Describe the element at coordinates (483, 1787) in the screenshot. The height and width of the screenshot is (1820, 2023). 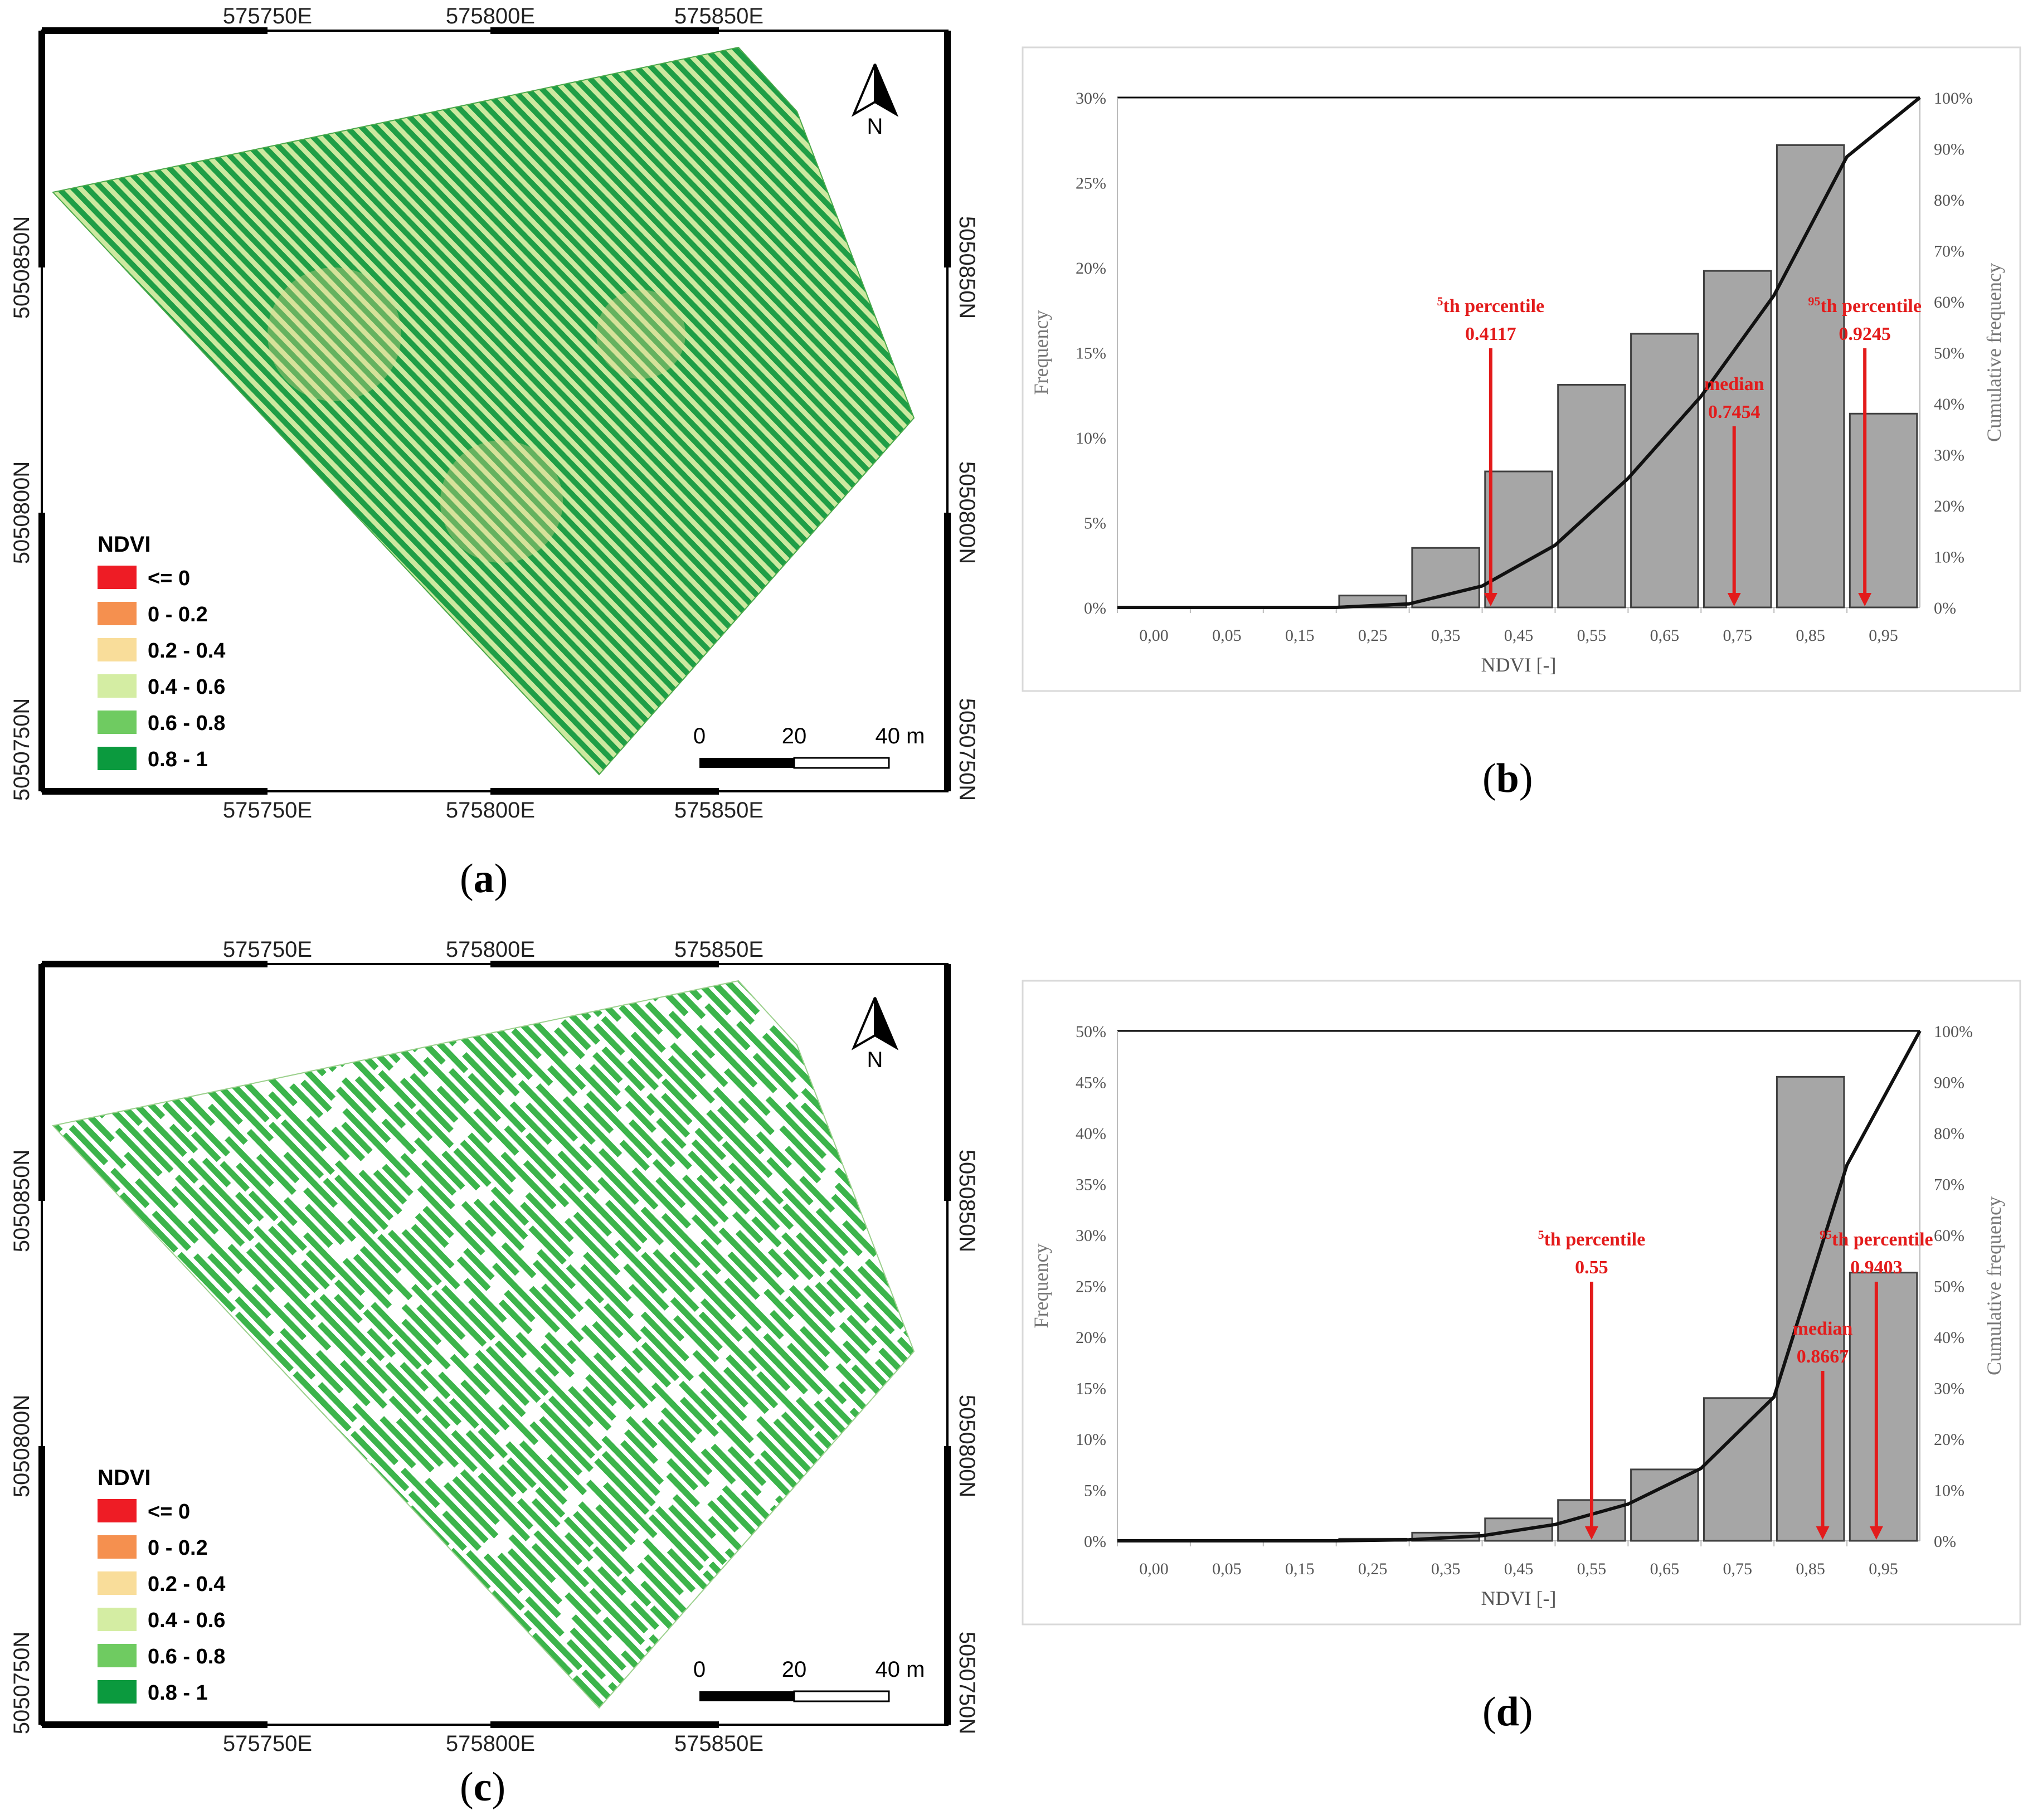
I see `caption-c: (c)` at that location.